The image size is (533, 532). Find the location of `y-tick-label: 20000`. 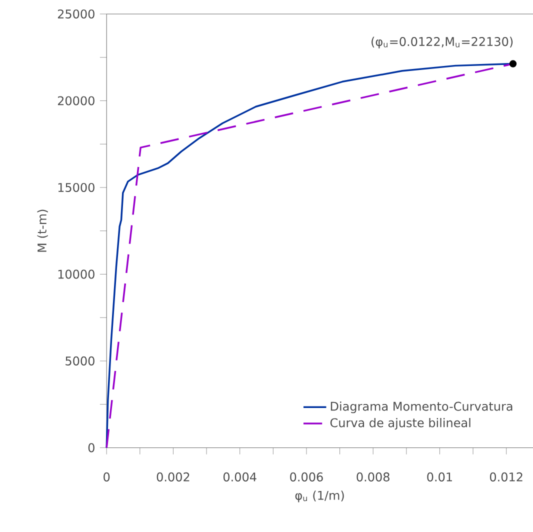

y-tick-label: 20000 is located at coordinates (76, 101).